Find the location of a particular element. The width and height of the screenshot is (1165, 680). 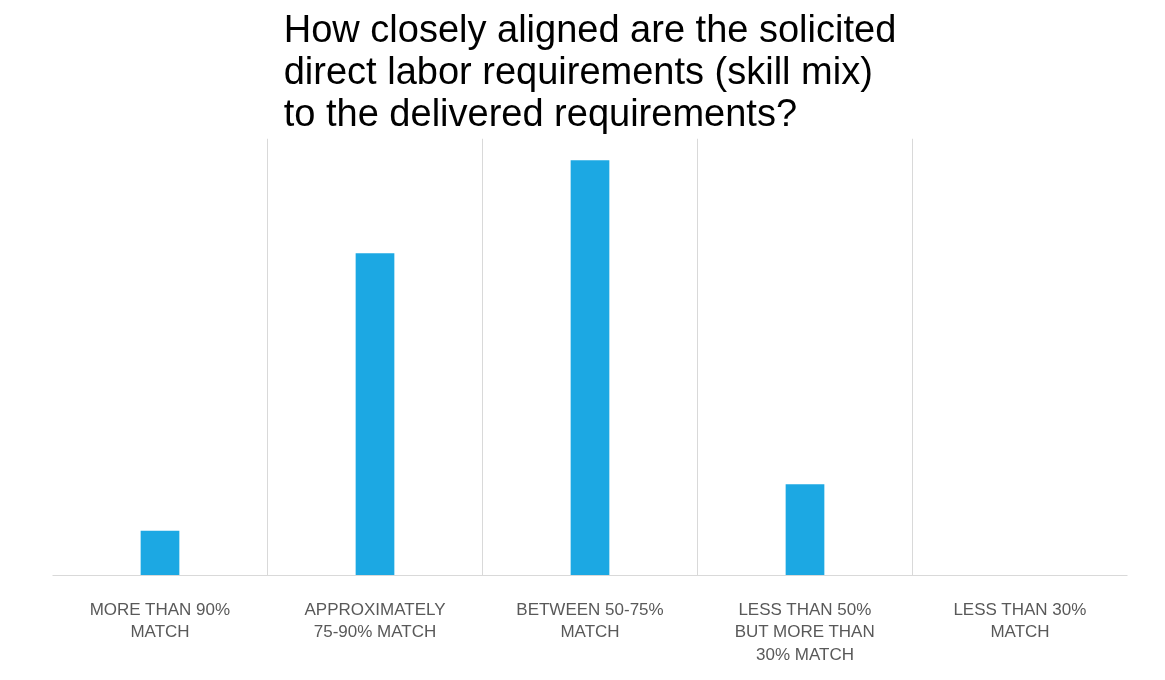

x-tick-label: LESS THAN 30% MATCH is located at coordinates (1020, 620).